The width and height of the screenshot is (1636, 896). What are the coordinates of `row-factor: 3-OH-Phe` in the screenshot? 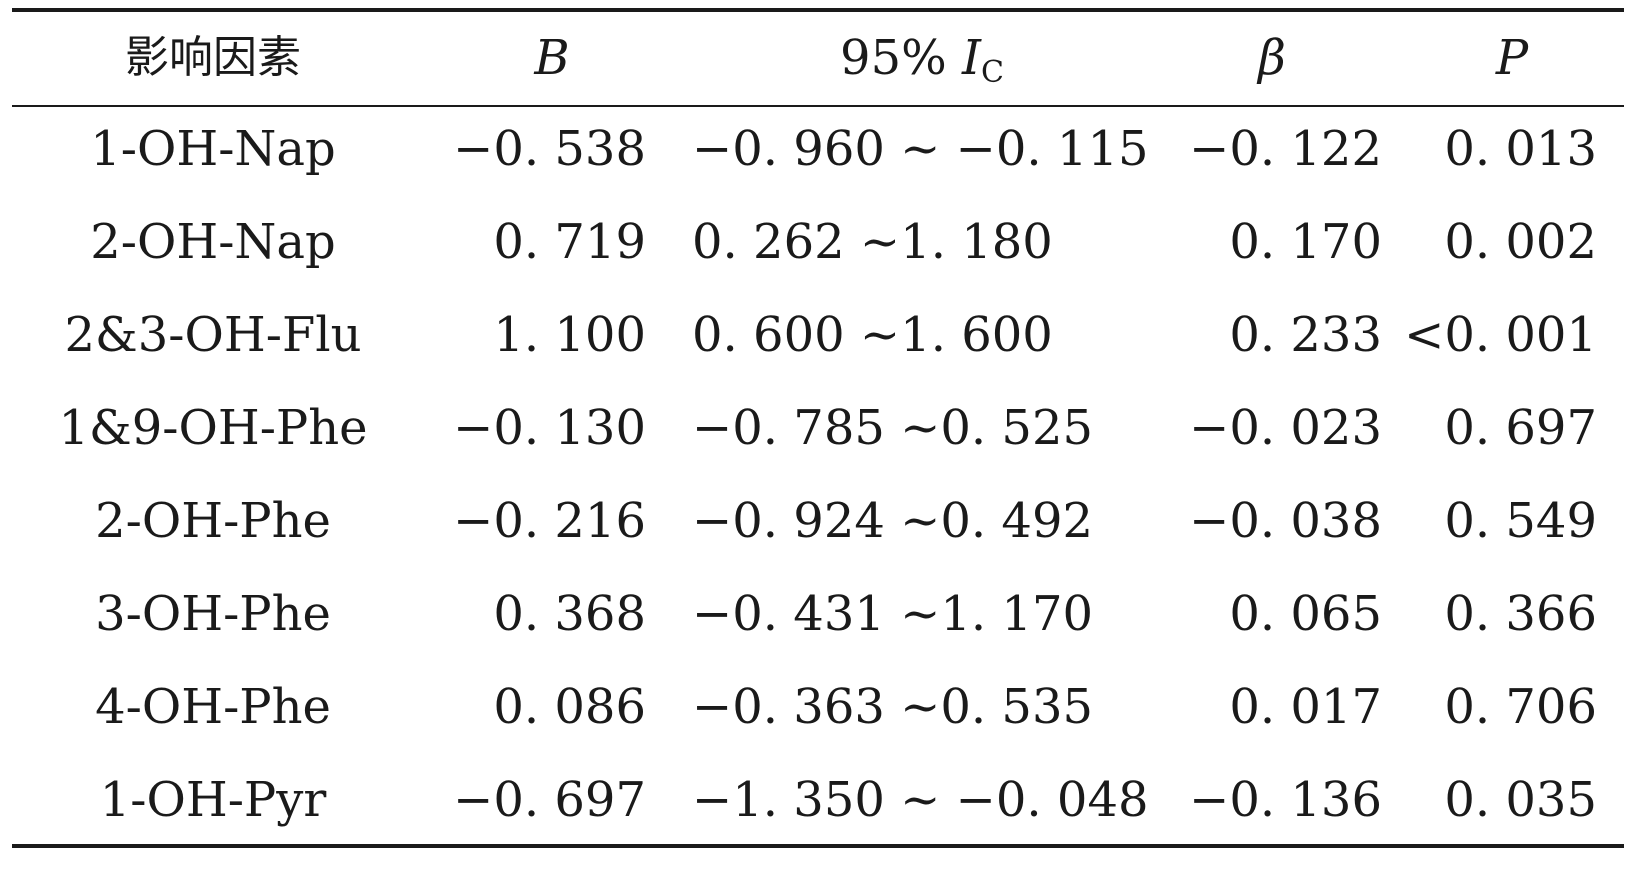 It's located at (213, 614).